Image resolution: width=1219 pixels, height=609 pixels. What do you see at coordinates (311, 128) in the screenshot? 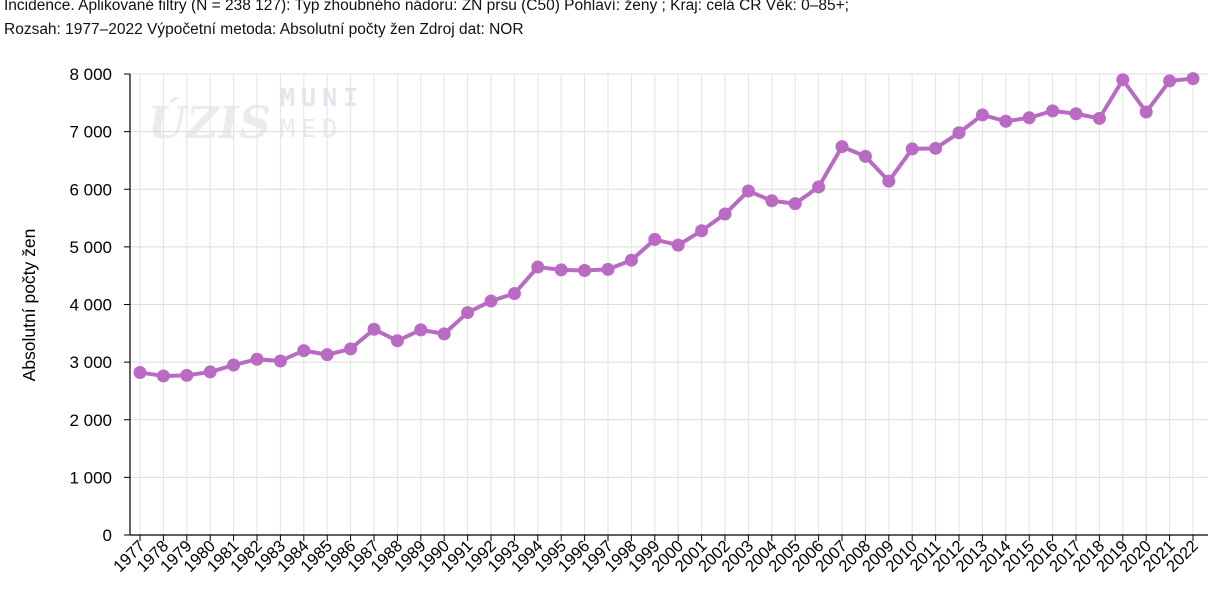
I see `med-logo-text: MED` at bounding box center [311, 128].